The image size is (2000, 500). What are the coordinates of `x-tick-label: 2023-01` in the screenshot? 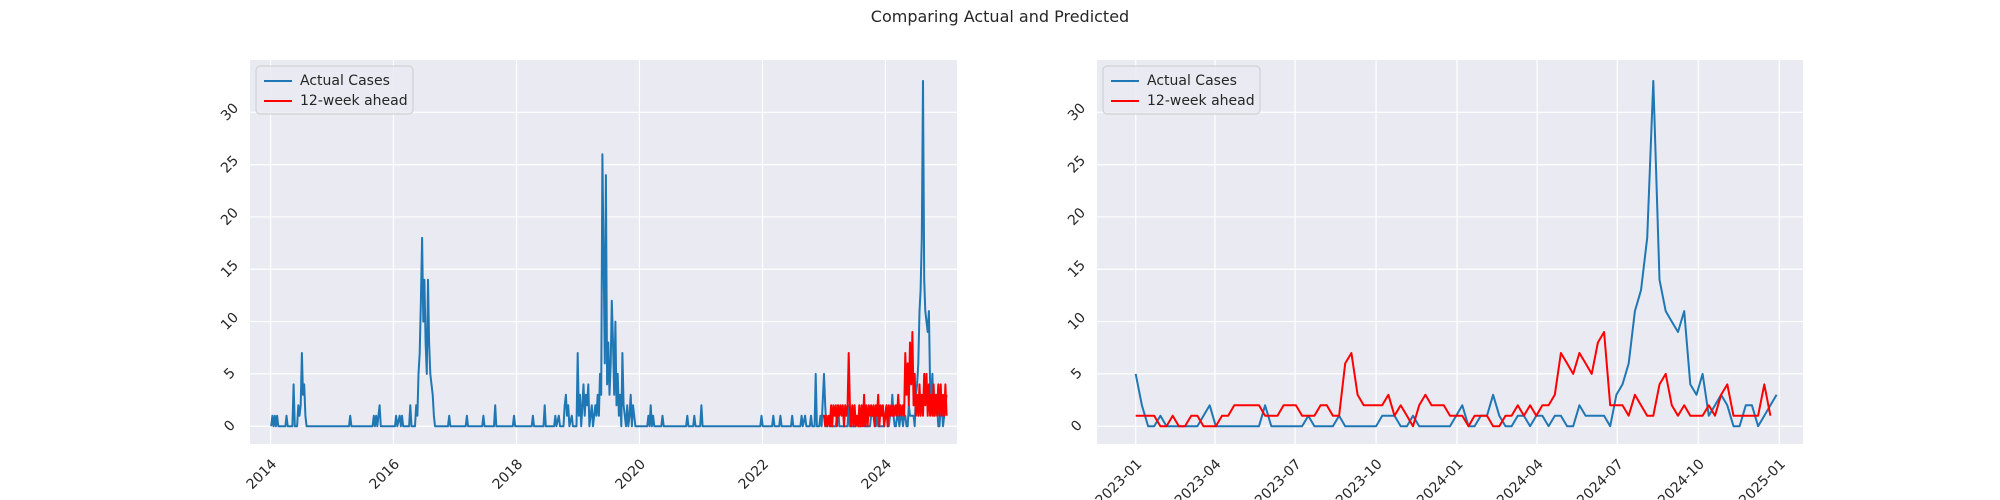 It's located at (1119, 478).